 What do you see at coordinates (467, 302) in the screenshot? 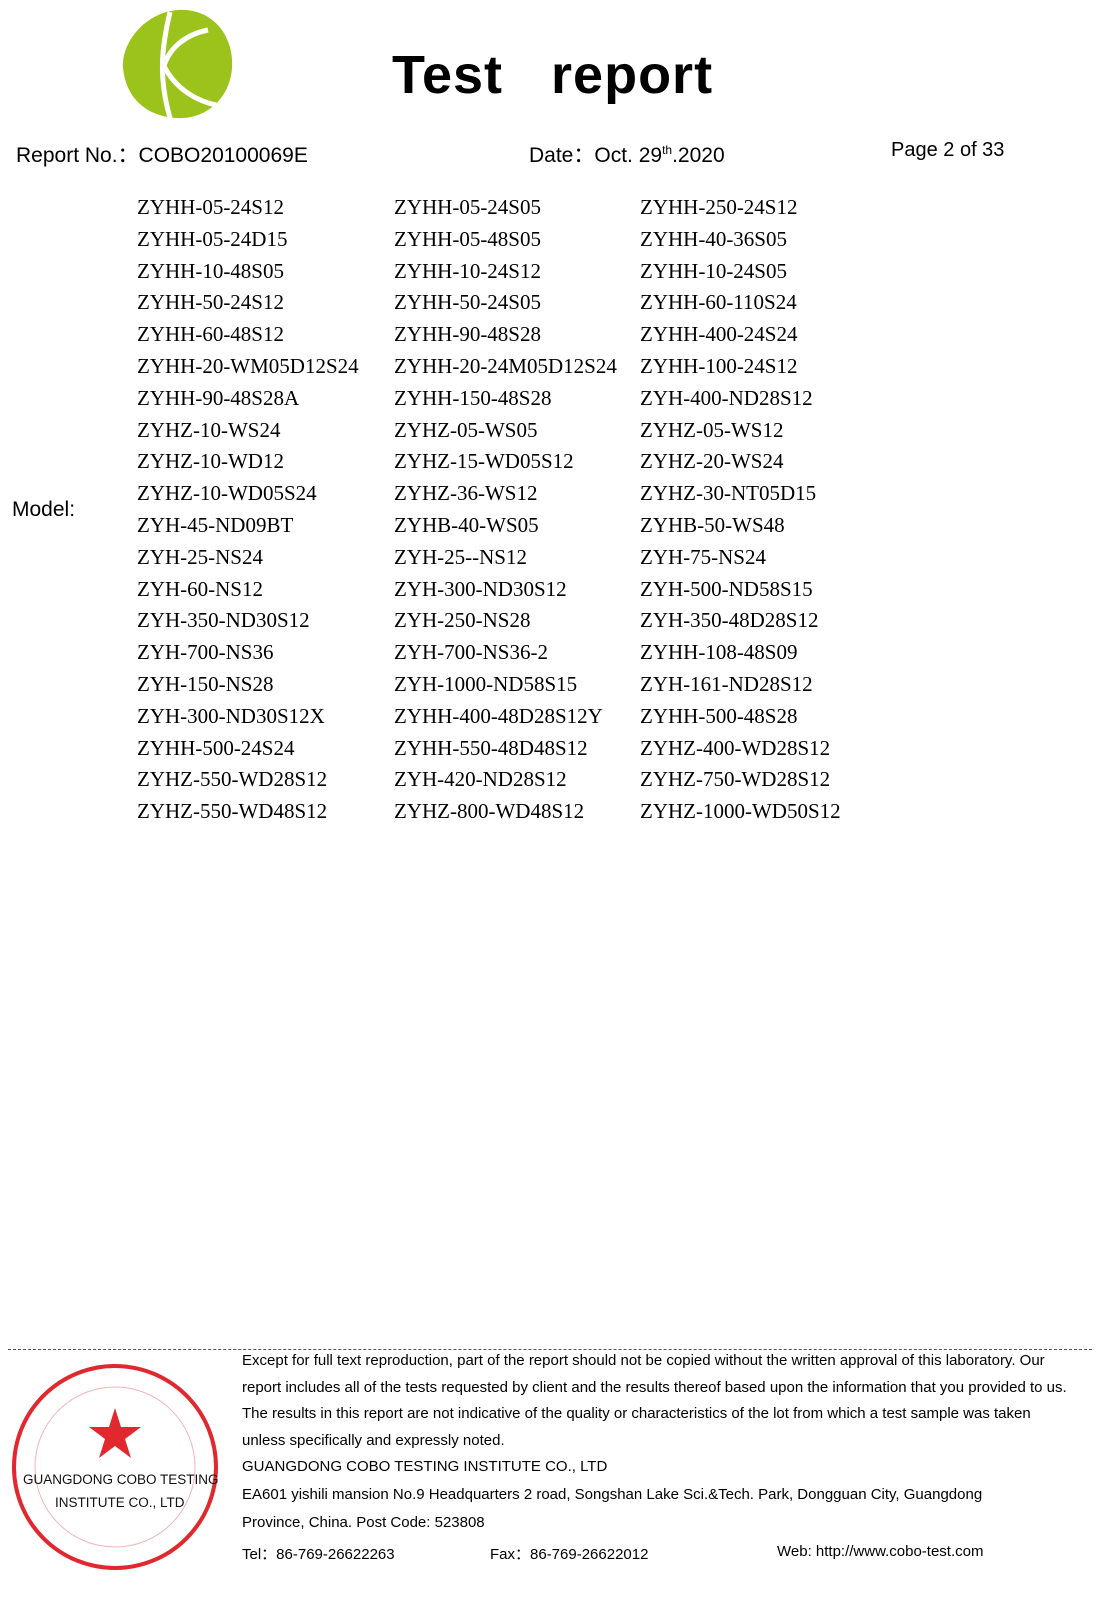
I see `model-item: ZYHH-50-24S05` at bounding box center [467, 302].